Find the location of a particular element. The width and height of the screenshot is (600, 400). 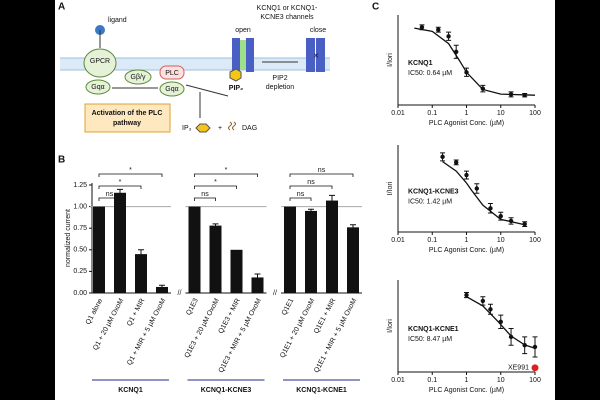

label: PLC is located at coordinates (172, 73).